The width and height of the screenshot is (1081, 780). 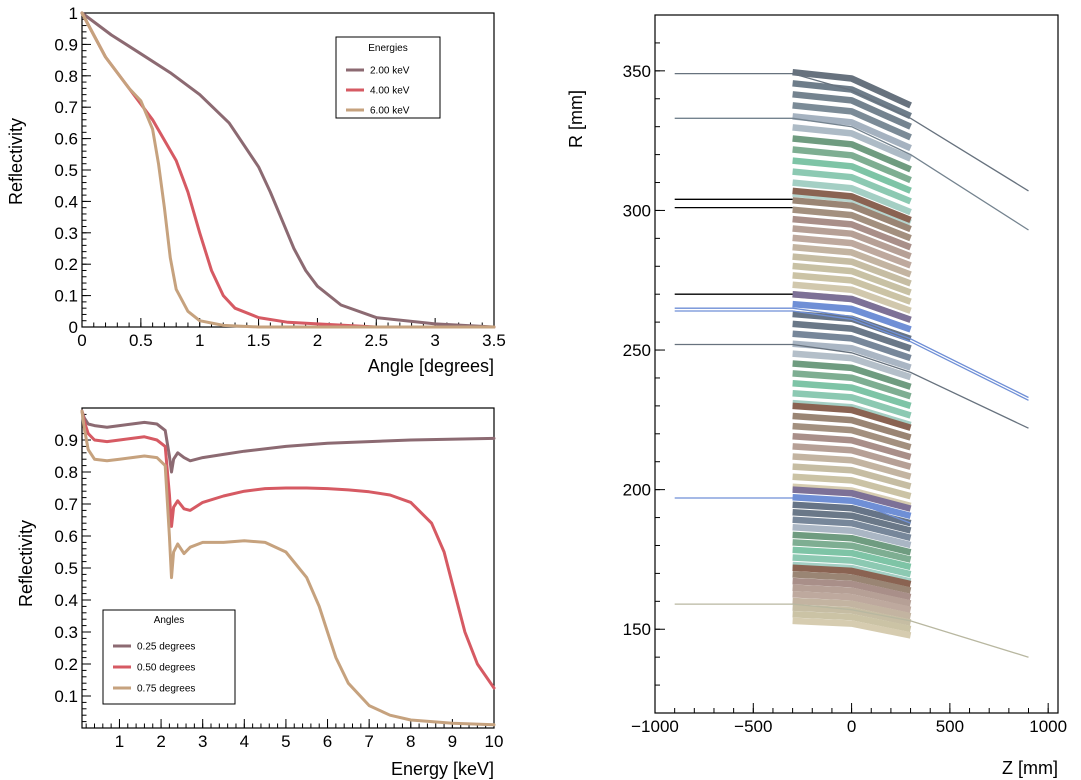 I want to click on legend-title: Energies, so click(x=387, y=48).